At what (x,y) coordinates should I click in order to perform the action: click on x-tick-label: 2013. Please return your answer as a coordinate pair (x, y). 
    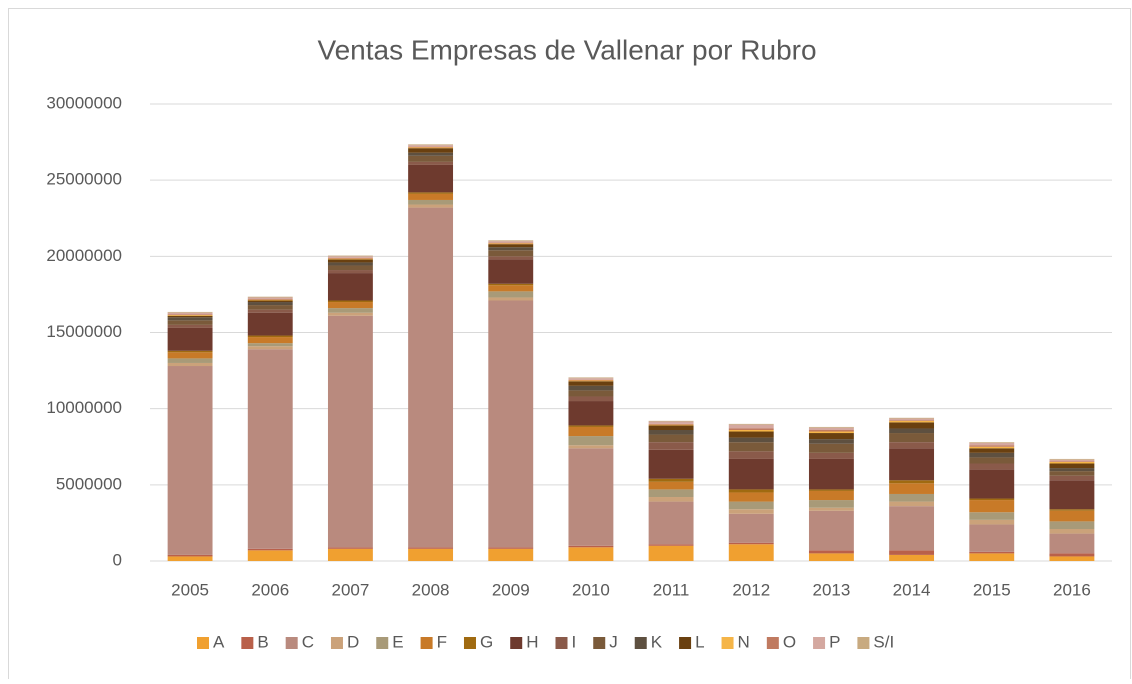
    Looking at the image, I should click on (832, 589).